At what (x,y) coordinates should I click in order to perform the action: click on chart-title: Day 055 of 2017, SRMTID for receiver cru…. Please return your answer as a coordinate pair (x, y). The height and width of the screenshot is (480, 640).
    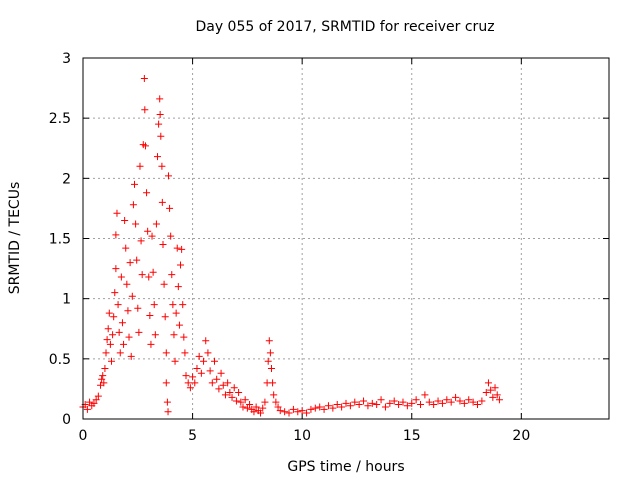
    Looking at the image, I should click on (344, 27).